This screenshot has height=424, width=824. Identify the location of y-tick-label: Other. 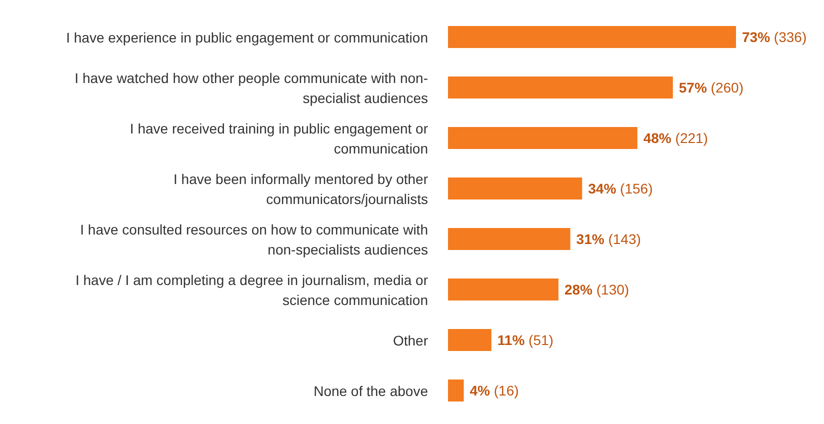
(410, 340).